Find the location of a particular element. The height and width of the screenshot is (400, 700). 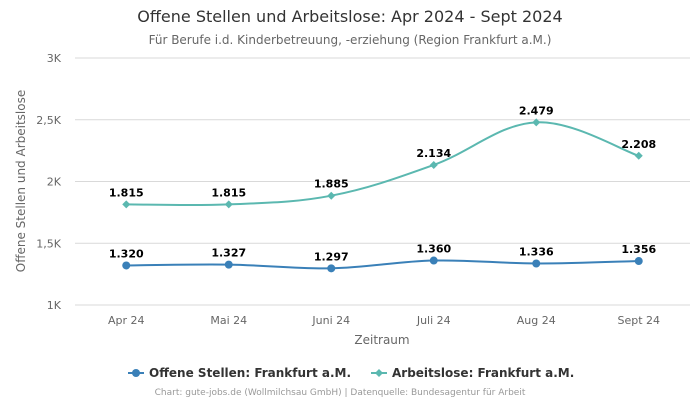

y-axis-ticks: 1K 1,5K 2K 2,5K 3K is located at coordinates (48, 182).